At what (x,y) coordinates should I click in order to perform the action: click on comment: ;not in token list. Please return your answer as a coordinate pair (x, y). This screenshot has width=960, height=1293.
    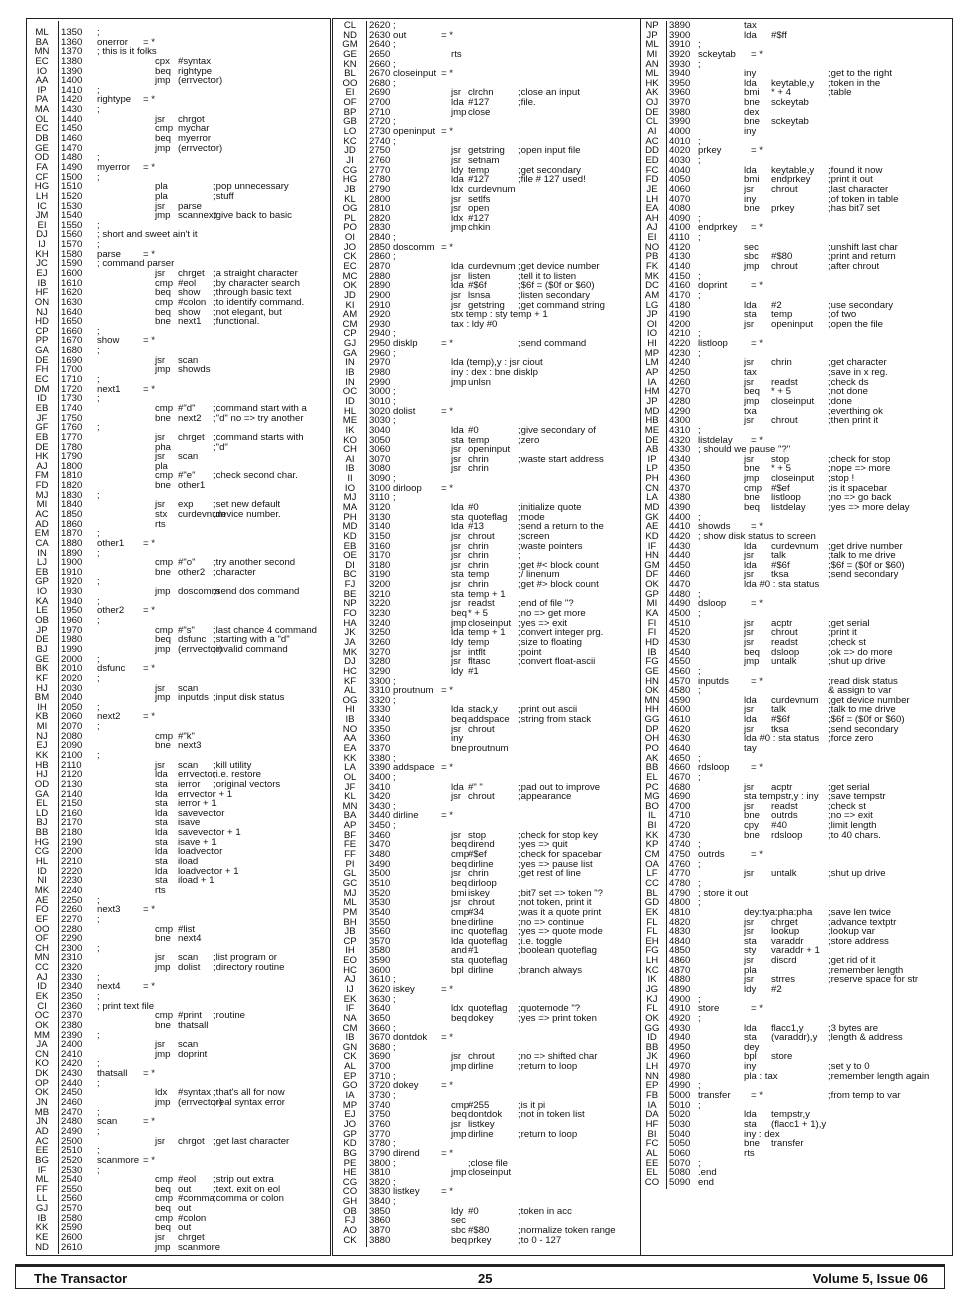
    Looking at the image, I should click on (551, 1115).